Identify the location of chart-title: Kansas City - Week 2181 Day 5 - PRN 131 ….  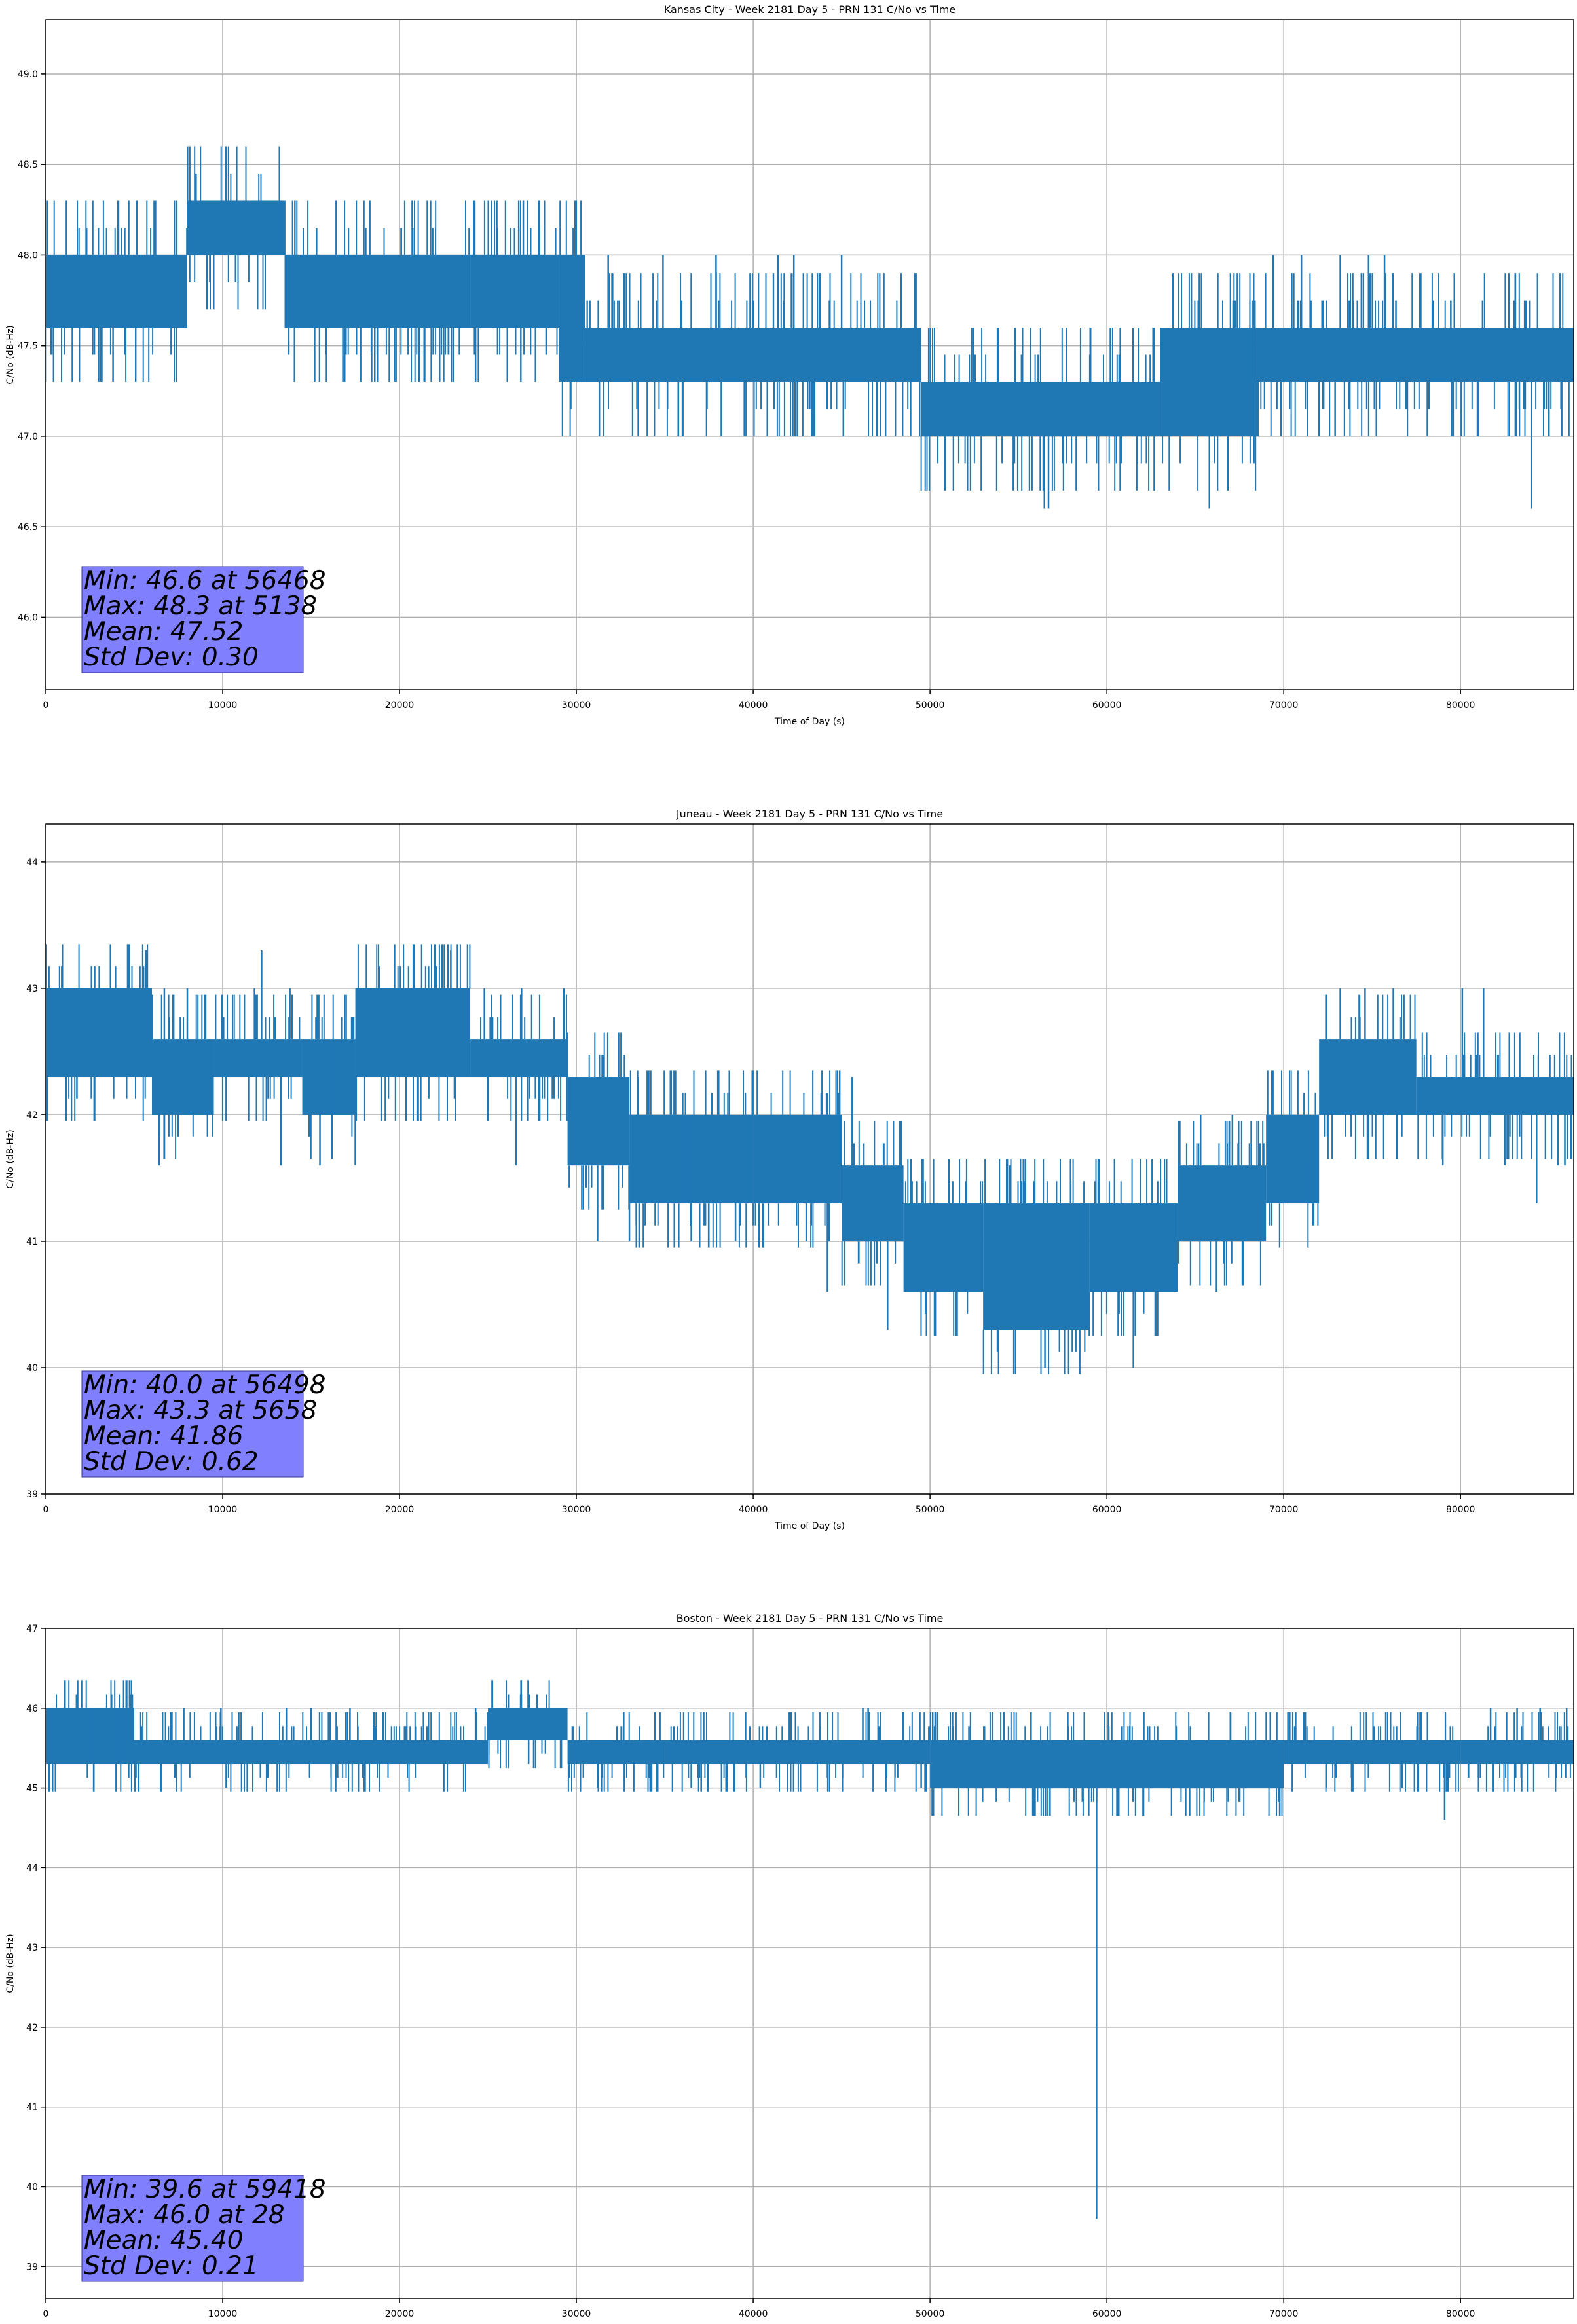
(809, 9).